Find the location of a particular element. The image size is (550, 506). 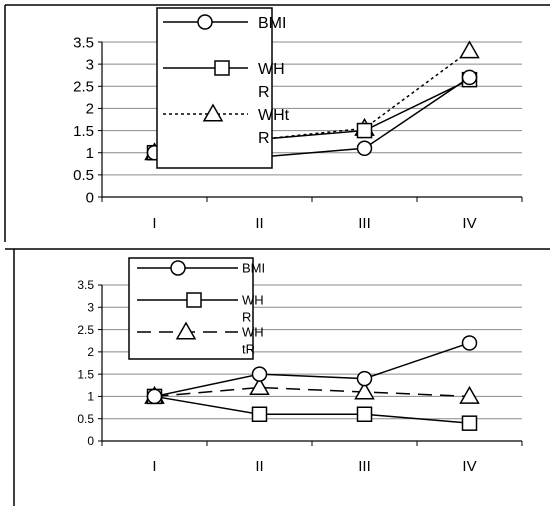

series-bmi is located at coordinates (312, 370).